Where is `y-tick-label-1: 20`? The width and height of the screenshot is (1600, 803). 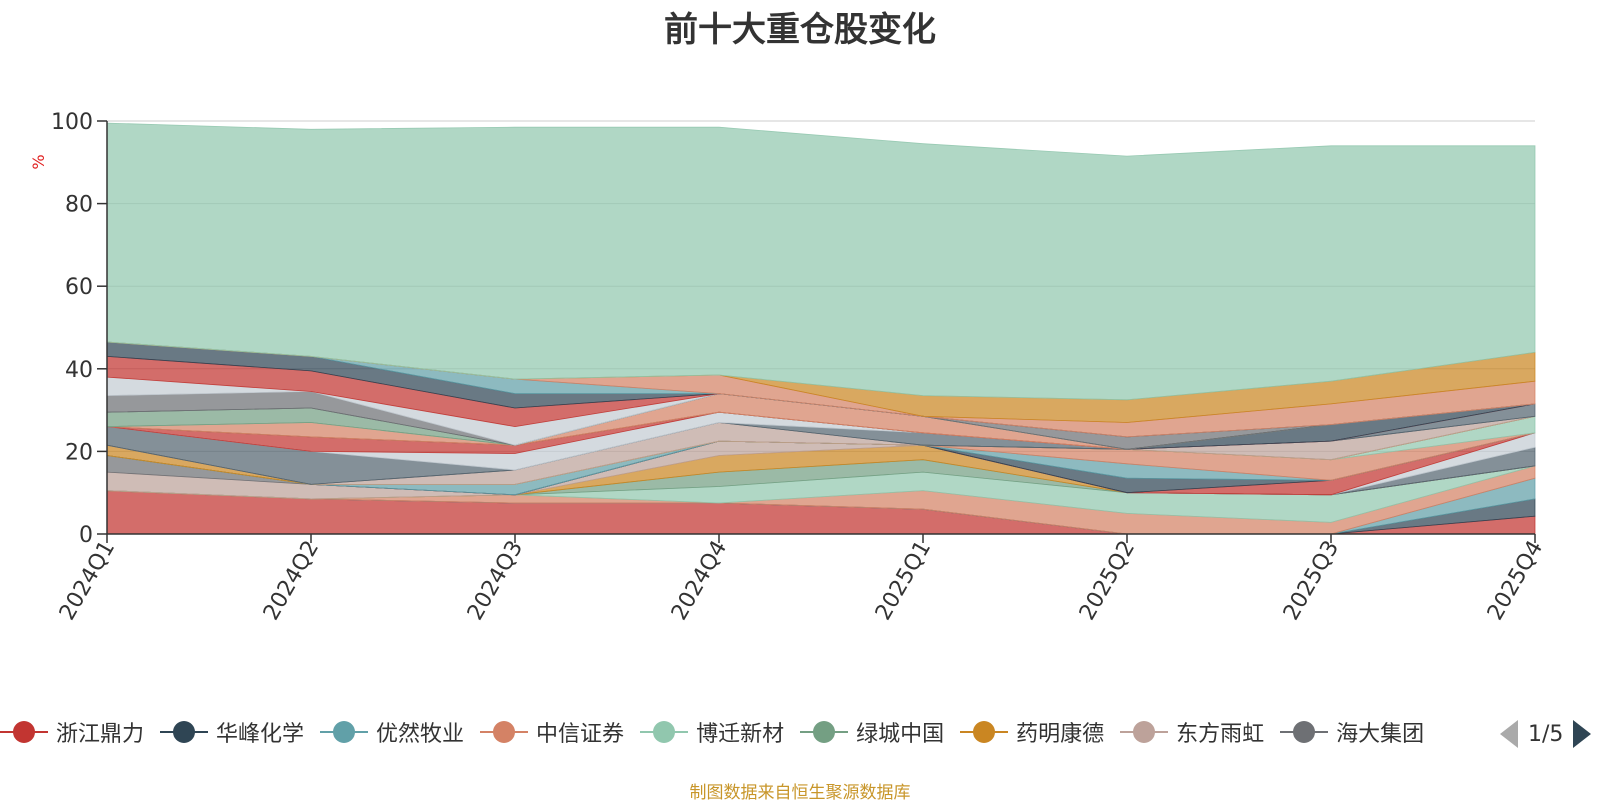
y-tick-label-1: 20 is located at coordinates (79, 452).